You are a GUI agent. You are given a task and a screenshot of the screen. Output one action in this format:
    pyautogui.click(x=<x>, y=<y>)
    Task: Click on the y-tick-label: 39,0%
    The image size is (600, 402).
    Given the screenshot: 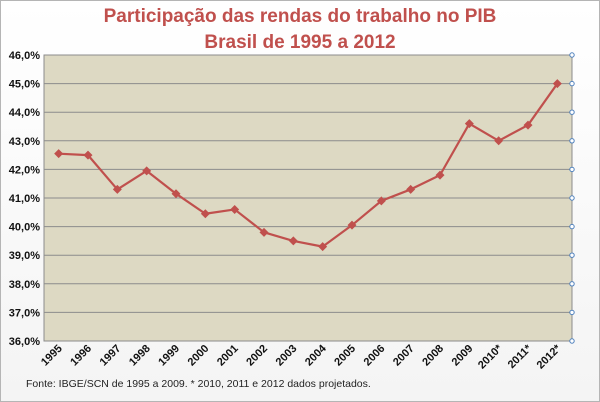 What is the action you would take?
    pyautogui.click(x=24, y=256)
    